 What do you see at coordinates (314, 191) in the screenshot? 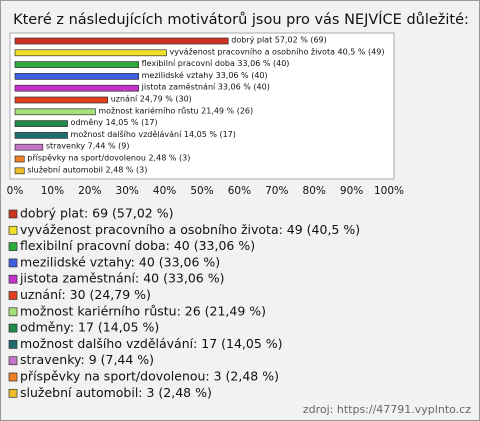
I see `x-tick-label: 80%` at bounding box center [314, 191].